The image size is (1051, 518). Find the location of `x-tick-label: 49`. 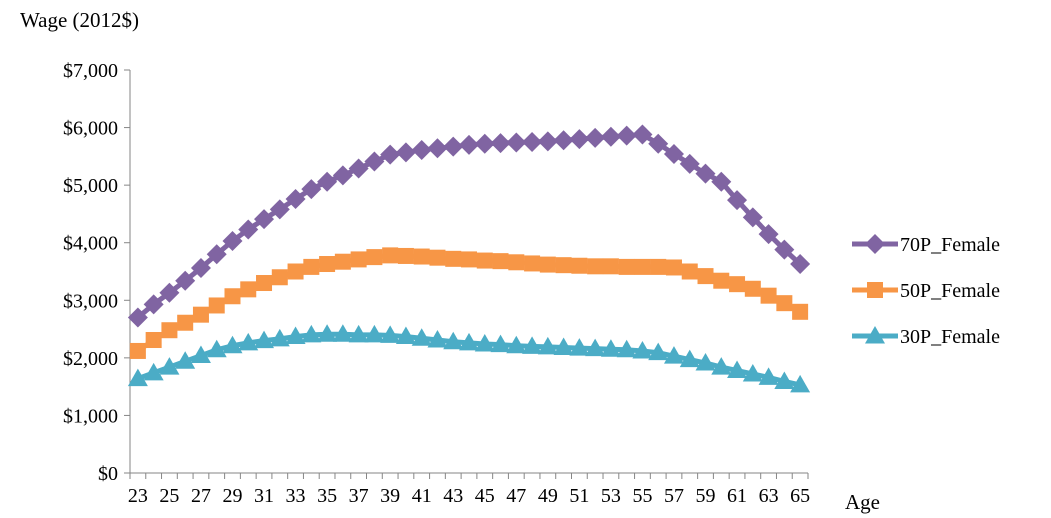

x-tick-label: 49 is located at coordinates (548, 496).